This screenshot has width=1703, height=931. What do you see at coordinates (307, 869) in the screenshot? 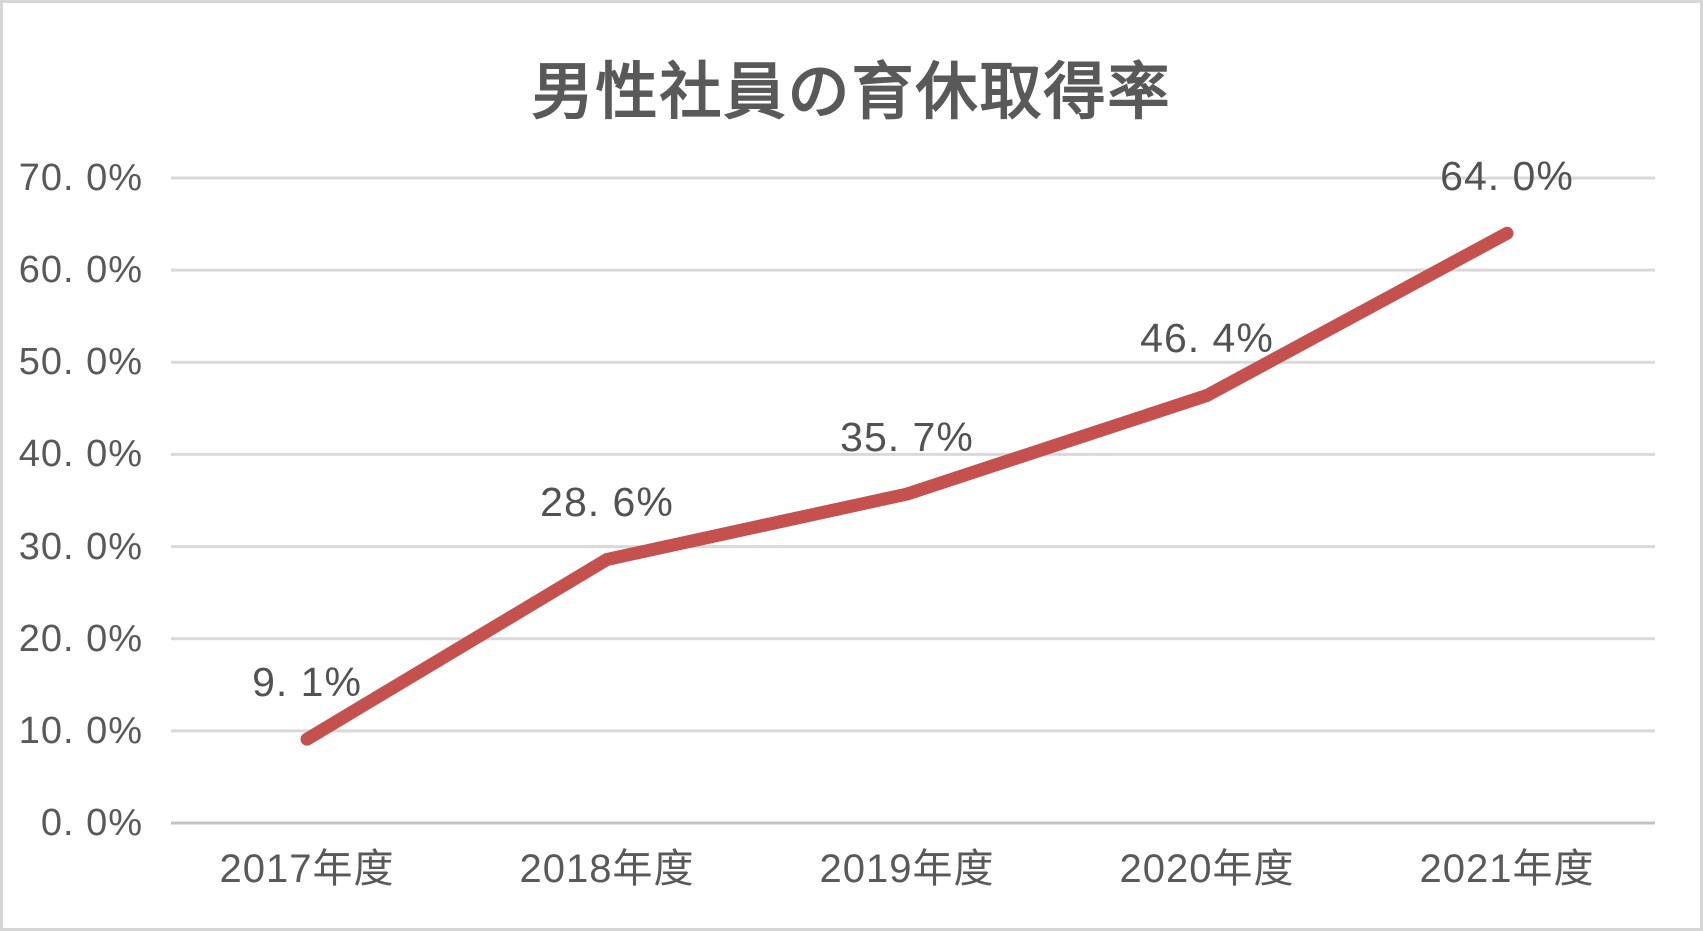
I see `x-axis-label: 2017年度` at bounding box center [307, 869].